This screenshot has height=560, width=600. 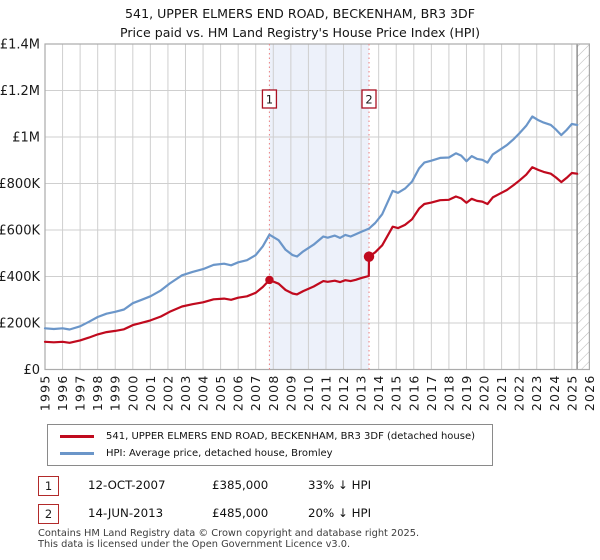 What do you see at coordinates (571, 393) in the screenshot?
I see `x-tick-label: 2025` at bounding box center [571, 393].